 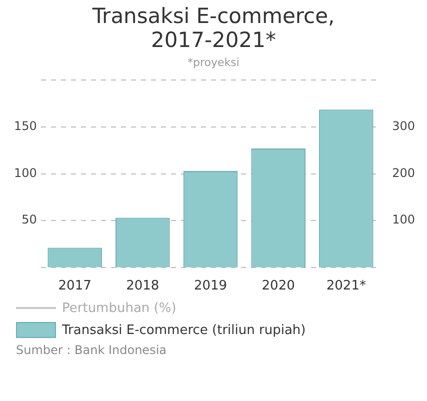 What do you see at coordinates (184, 330) in the screenshot?
I see `legend-label: Transaksi E-commerce (triliun rupiah)` at bounding box center [184, 330].